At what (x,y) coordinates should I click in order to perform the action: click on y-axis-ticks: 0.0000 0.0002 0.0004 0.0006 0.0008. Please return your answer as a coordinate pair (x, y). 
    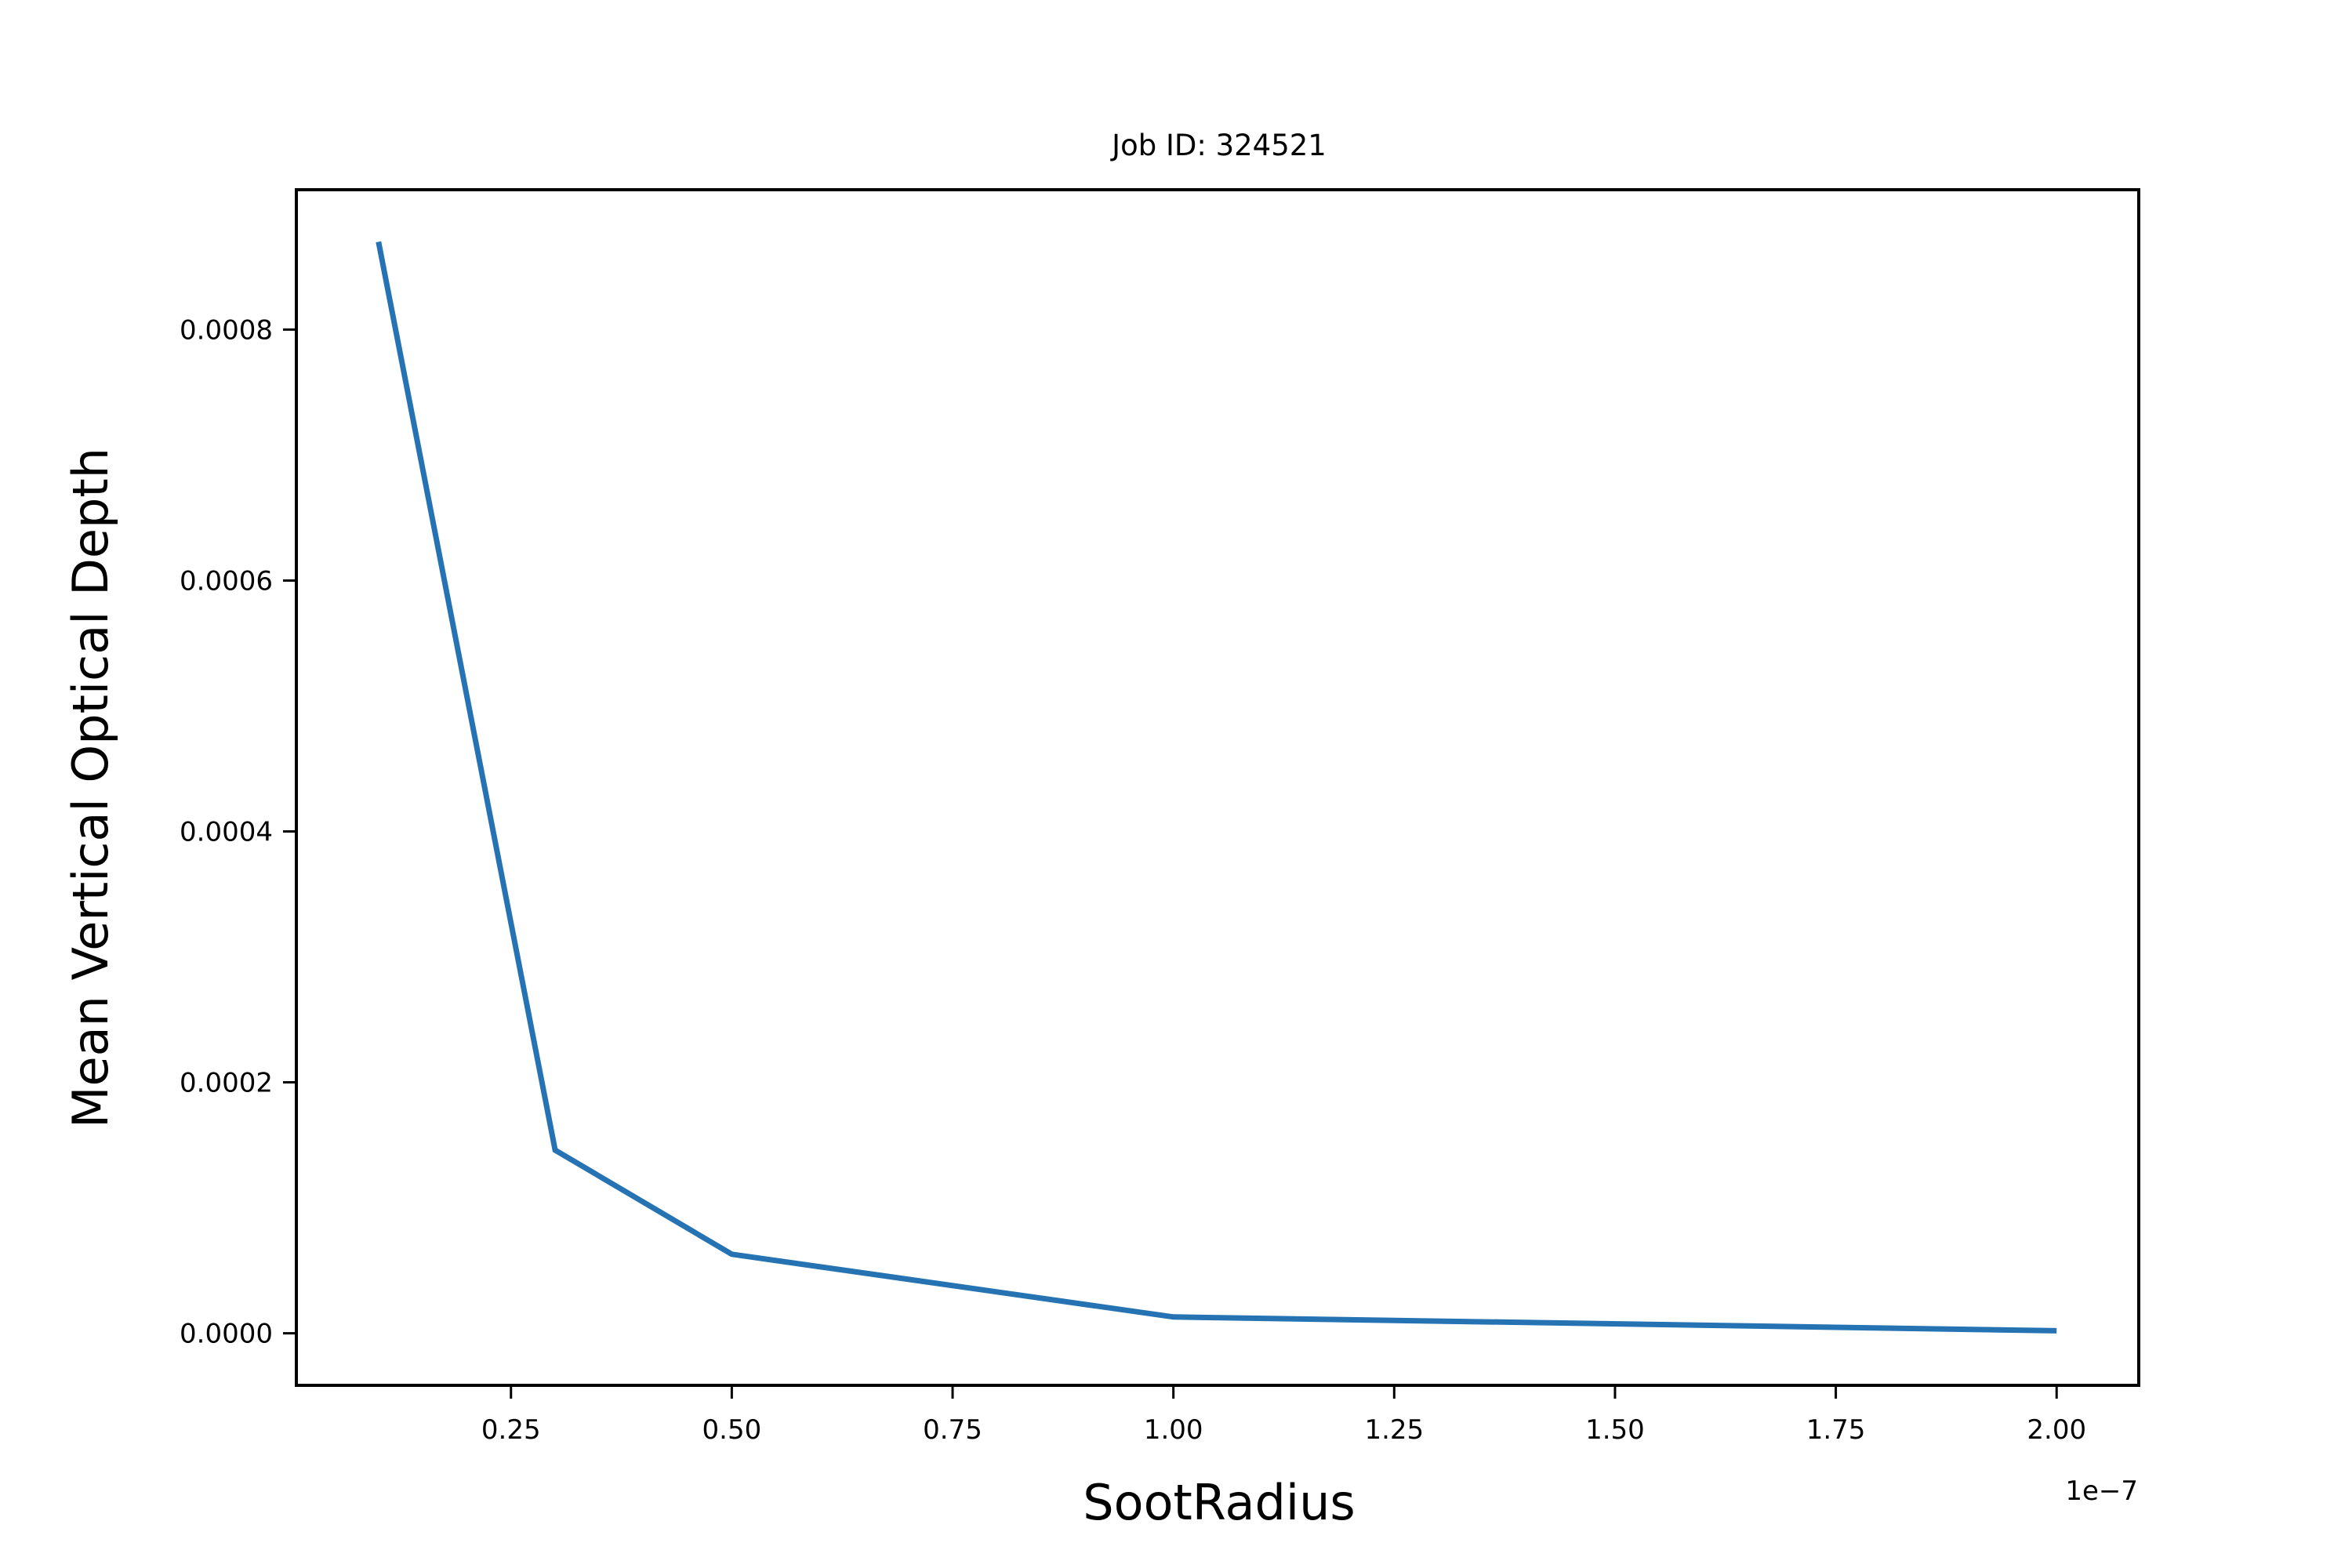
    Looking at the image, I should click on (238, 832).